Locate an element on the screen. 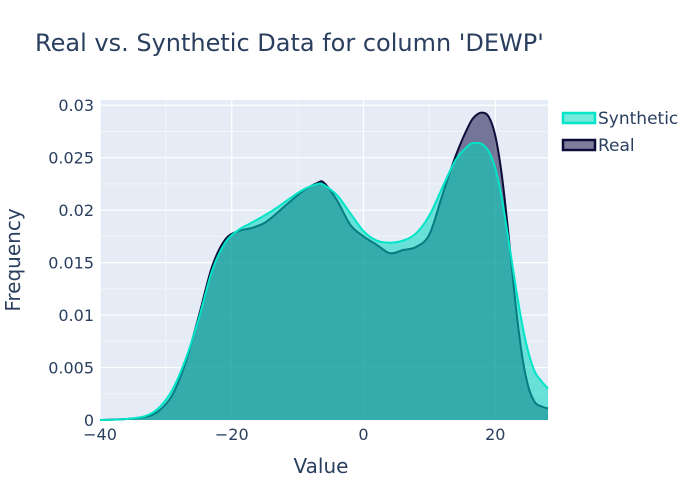  y-tick-label: 0.005 is located at coordinates (71, 368).